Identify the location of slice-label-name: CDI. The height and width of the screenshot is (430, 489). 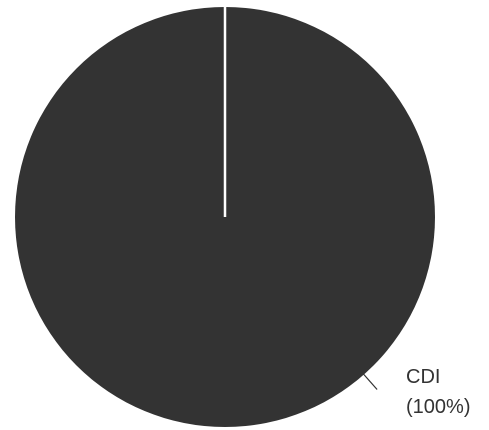
(423, 377).